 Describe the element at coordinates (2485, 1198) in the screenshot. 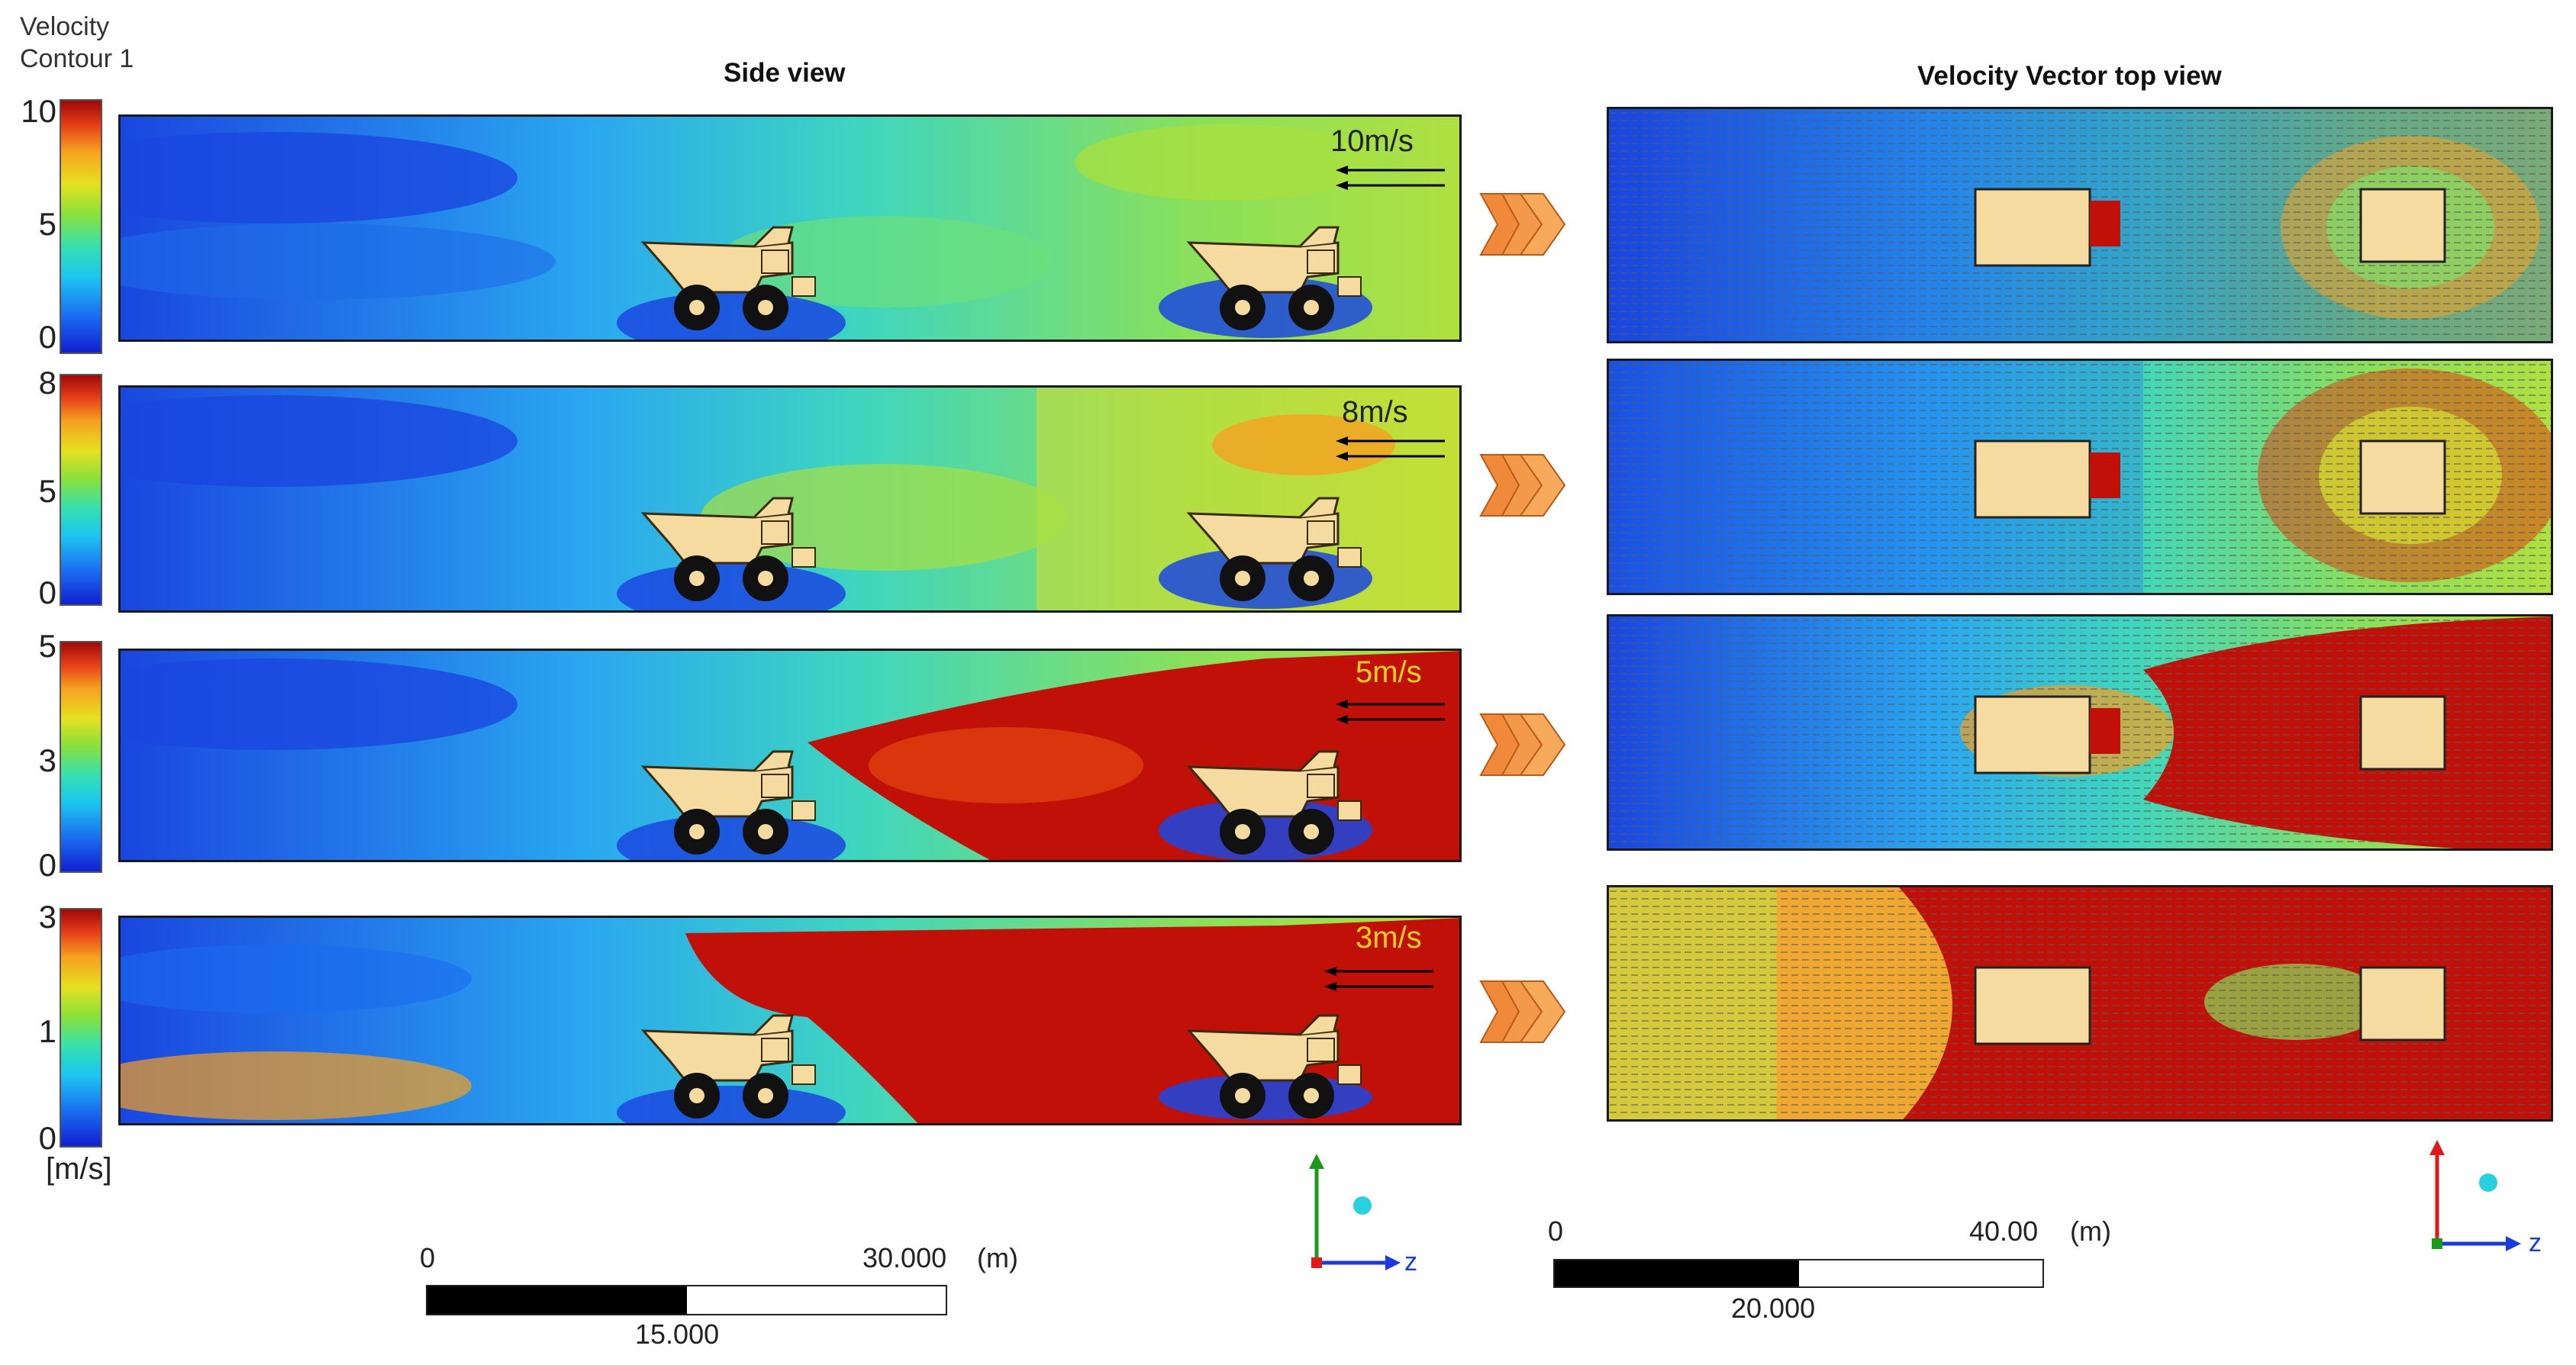

I see `axes-triad-top: z` at that location.